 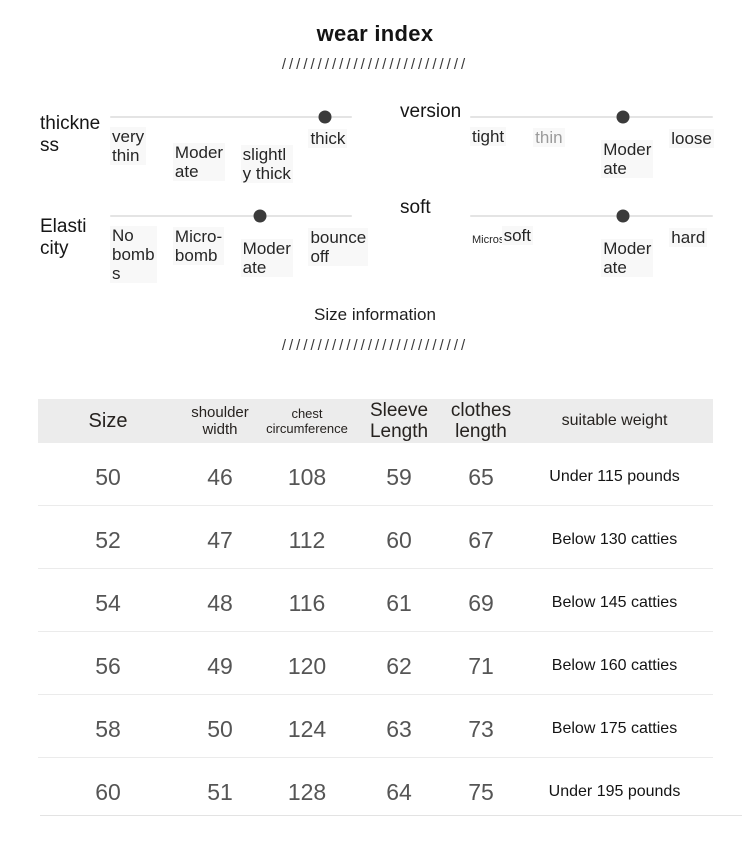 What do you see at coordinates (375, 600) in the screenshot?
I see `size-table-row: 54 48 116 61 69 Below 145 catties` at bounding box center [375, 600].